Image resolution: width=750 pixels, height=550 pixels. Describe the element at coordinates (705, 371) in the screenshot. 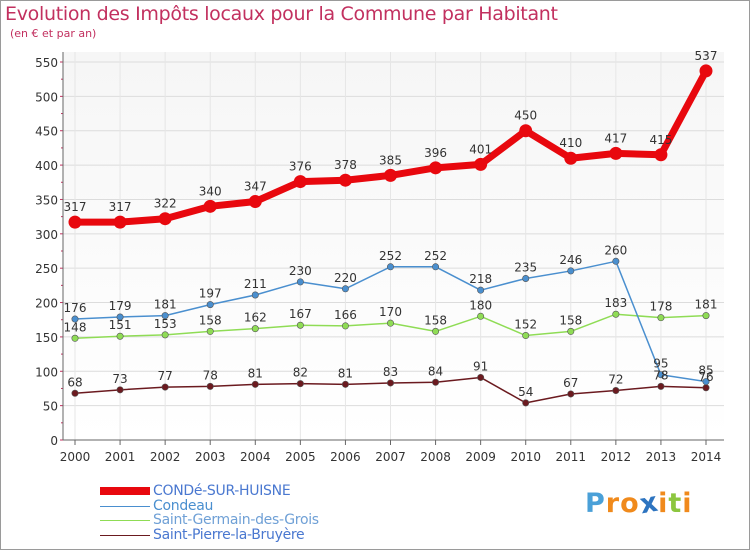

I see `data-label: 85` at that location.